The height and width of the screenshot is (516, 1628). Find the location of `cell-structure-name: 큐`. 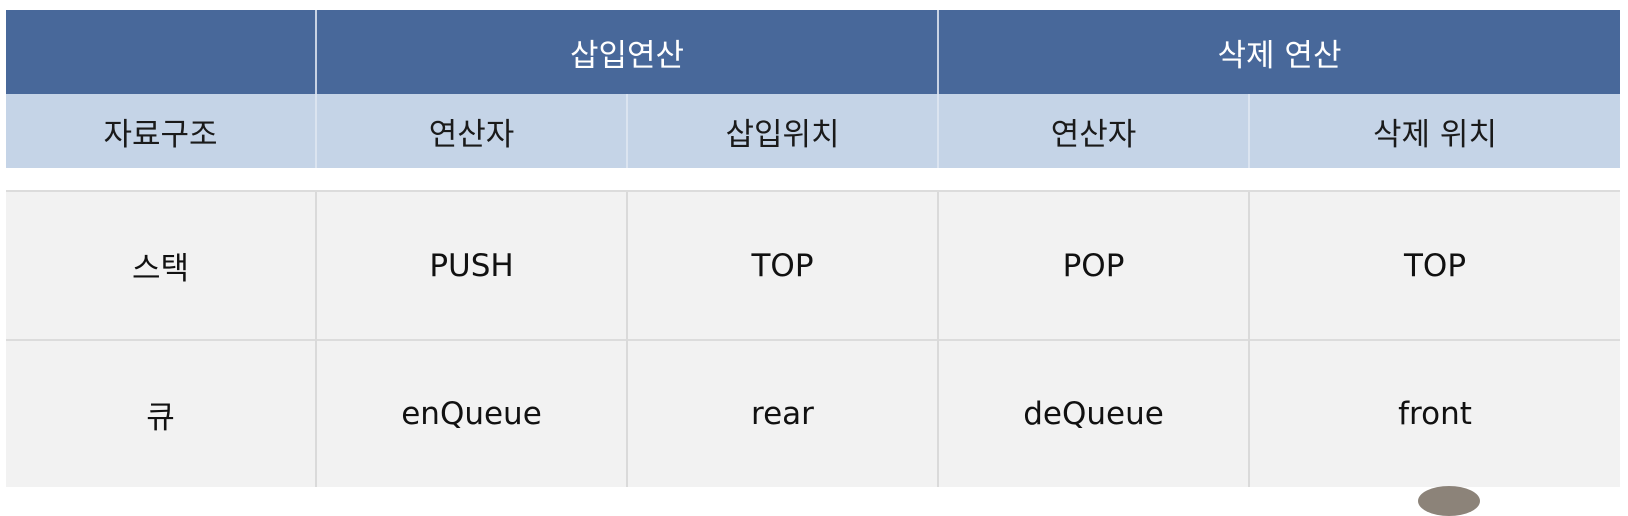

cell-structure-name: 큐 is located at coordinates (161, 413).